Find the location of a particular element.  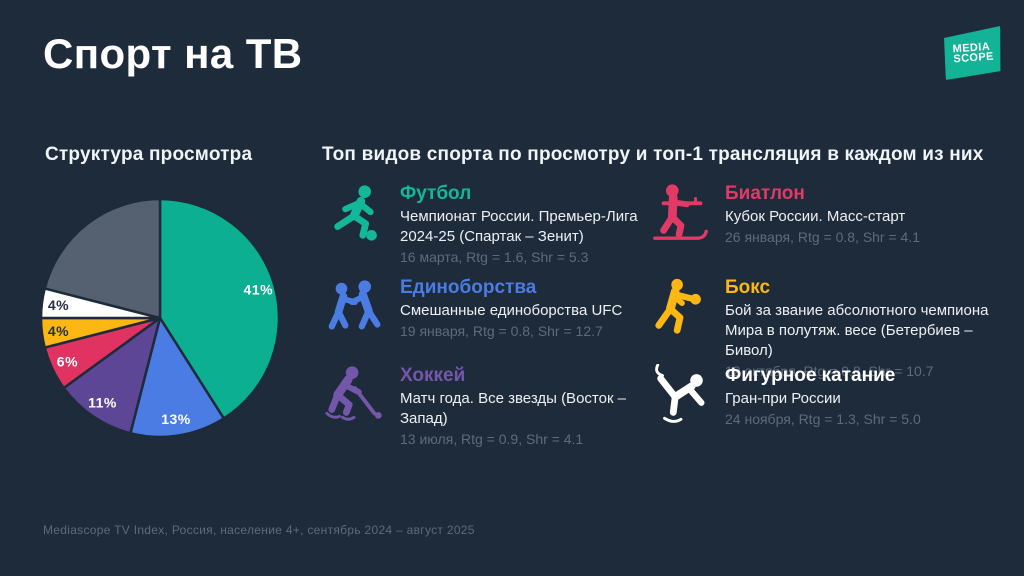

sport-meta: 13 июля, Rtg = 0.9, Shr = 4.1 is located at coordinates (492, 439).